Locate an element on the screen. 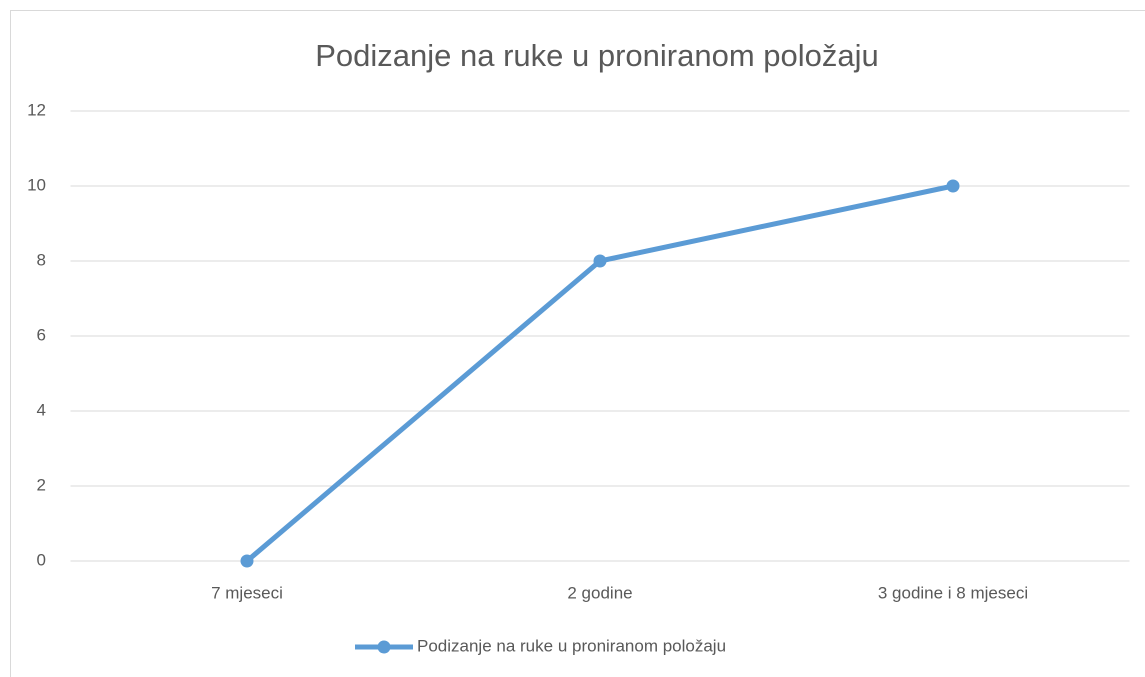  legend-marker is located at coordinates (384, 647).